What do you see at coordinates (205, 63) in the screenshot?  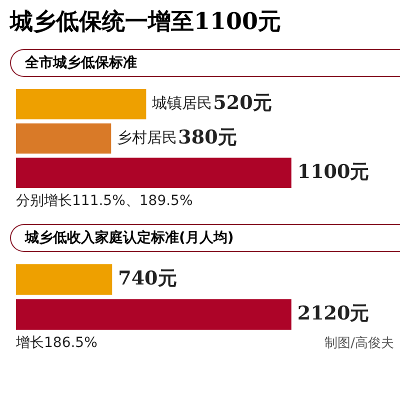 I see `chart-subtitle: 全市城乡低保标准` at bounding box center [205, 63].